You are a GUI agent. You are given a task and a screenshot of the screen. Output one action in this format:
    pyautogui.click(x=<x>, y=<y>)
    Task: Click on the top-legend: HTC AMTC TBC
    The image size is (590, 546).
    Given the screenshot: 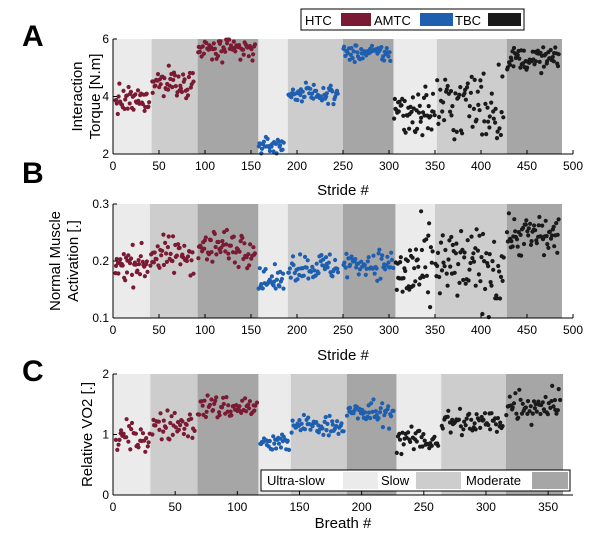 What is the action you would take?
    pyautogui.click(x=412, y=19)
    